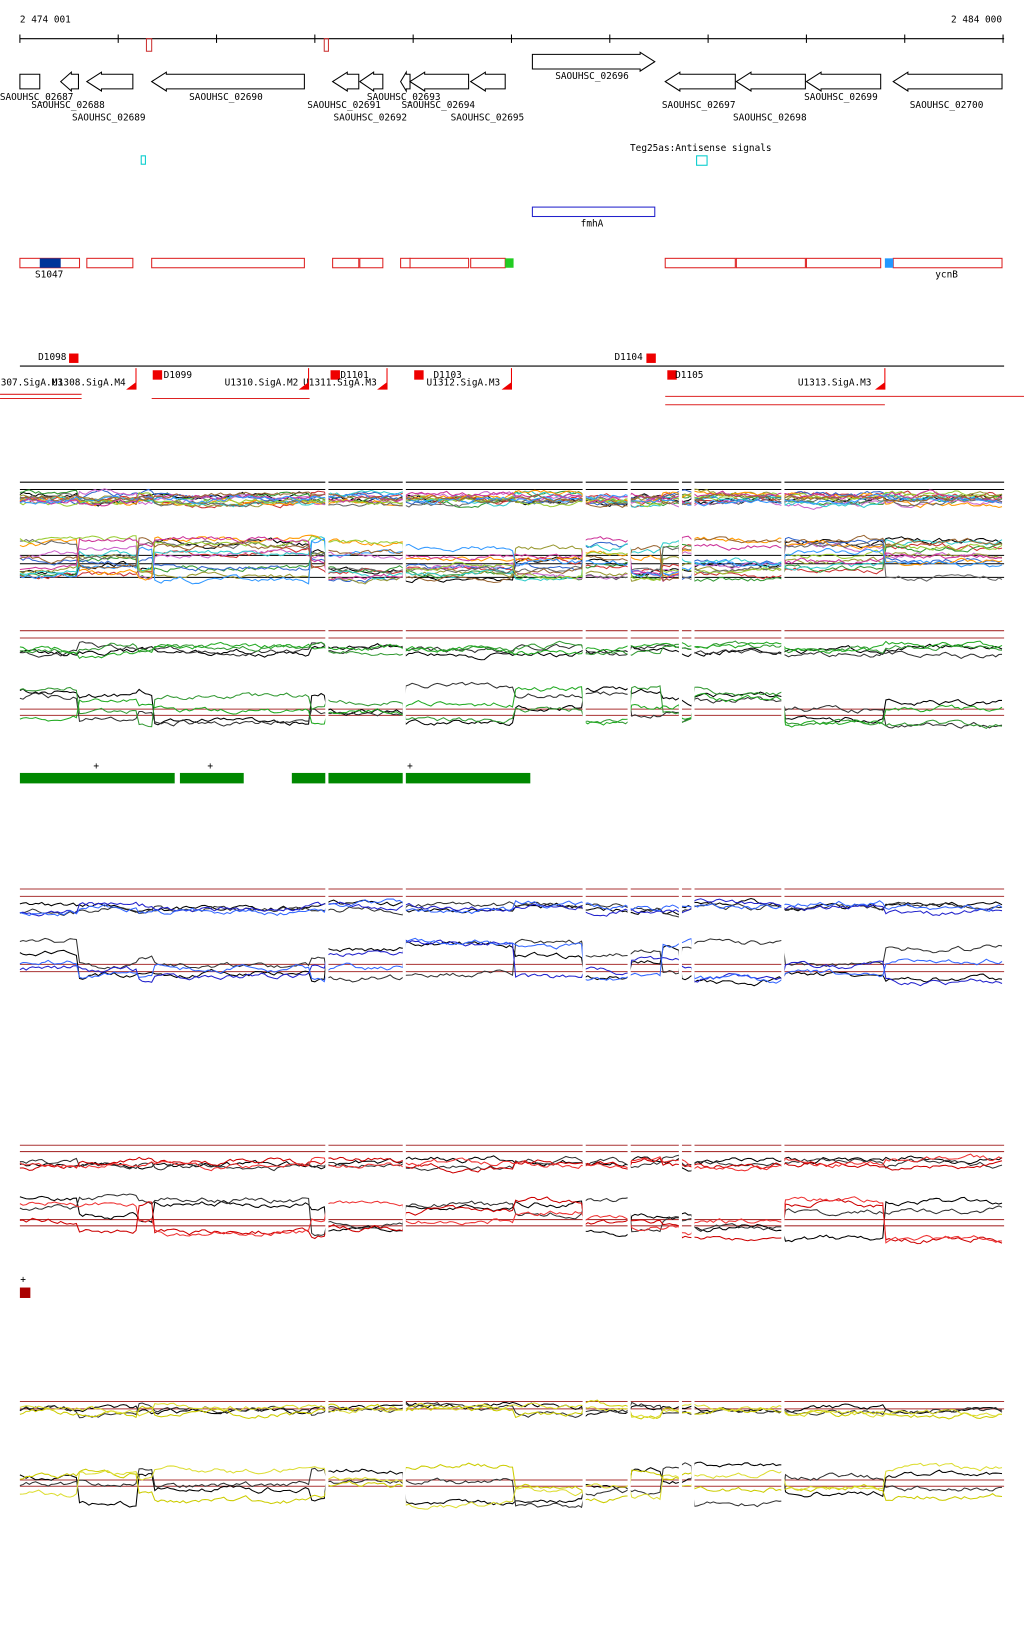  I want to click on gene-label: SAOUHSC_02693, so click(404, 97).